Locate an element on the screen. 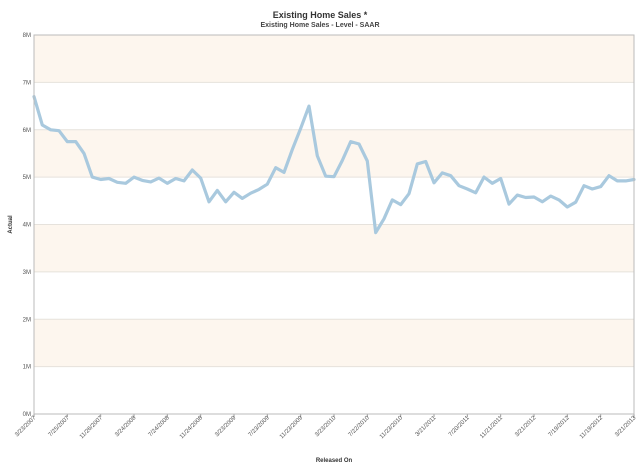 The width and height of the screenshot is (640, 472). y-tick-label: 8M is located at coordinates (27, 36).